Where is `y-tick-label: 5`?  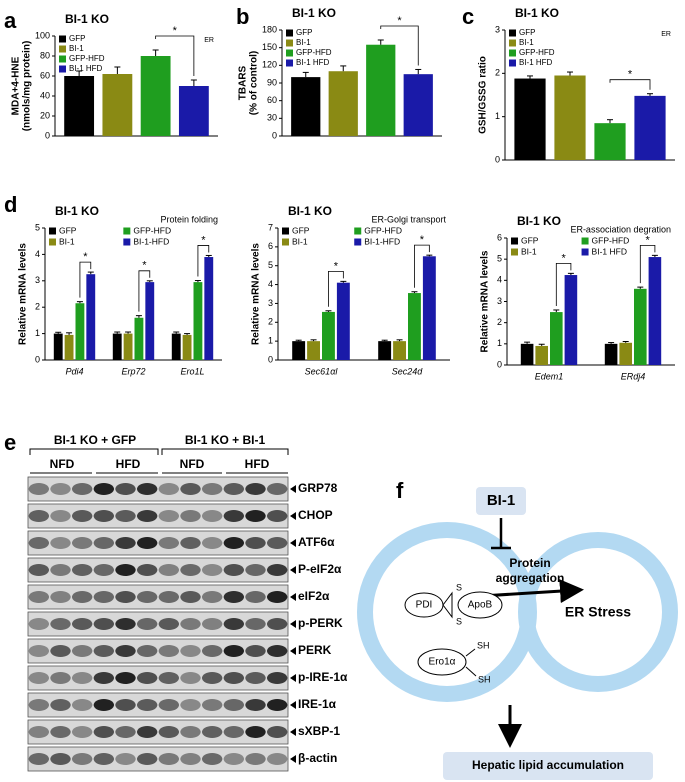 y-tick-label: 5 is located at coordinates (37, 227).